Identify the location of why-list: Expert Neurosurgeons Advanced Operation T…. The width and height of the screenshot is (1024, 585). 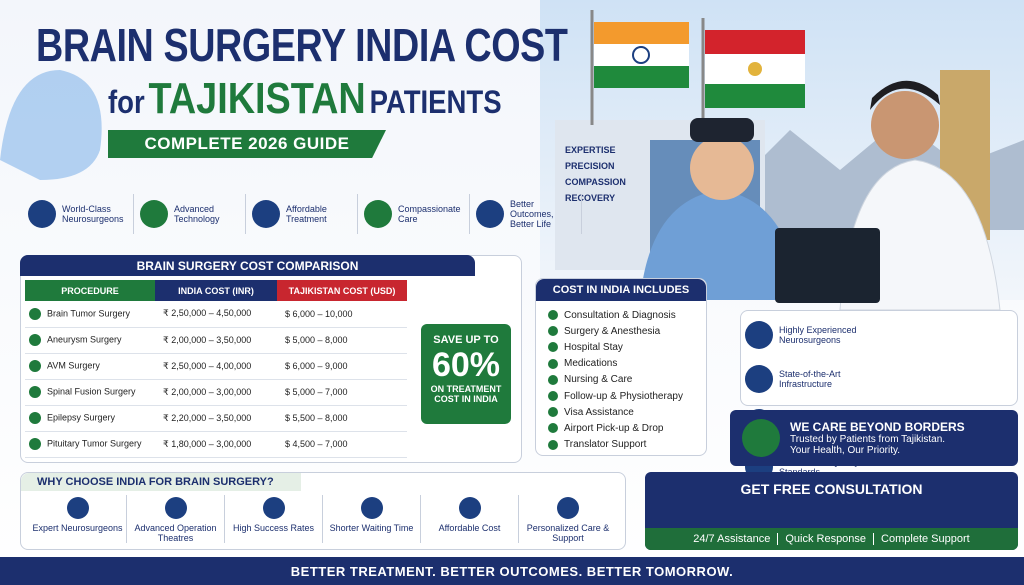
(323, 519).